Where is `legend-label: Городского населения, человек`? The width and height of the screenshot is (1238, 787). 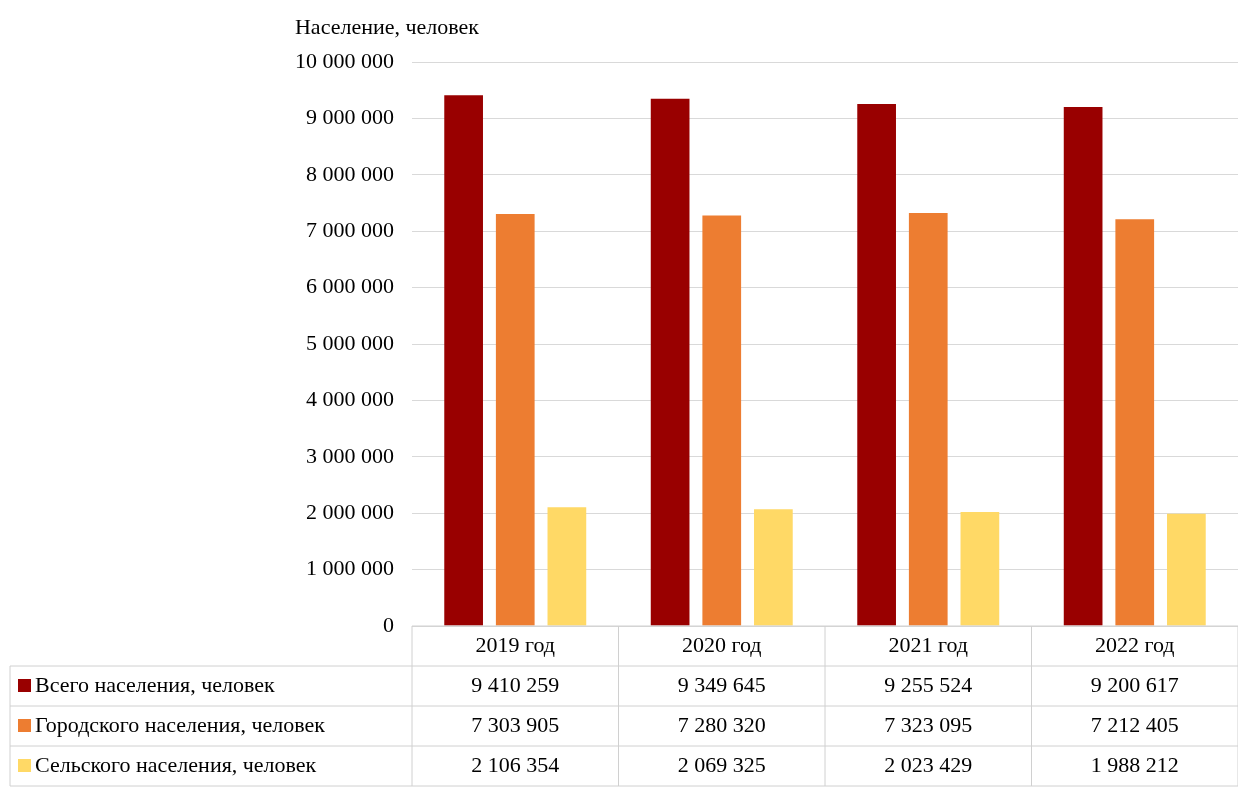
legend-label: Городского населения, человек is located at coordinates (180, 724).